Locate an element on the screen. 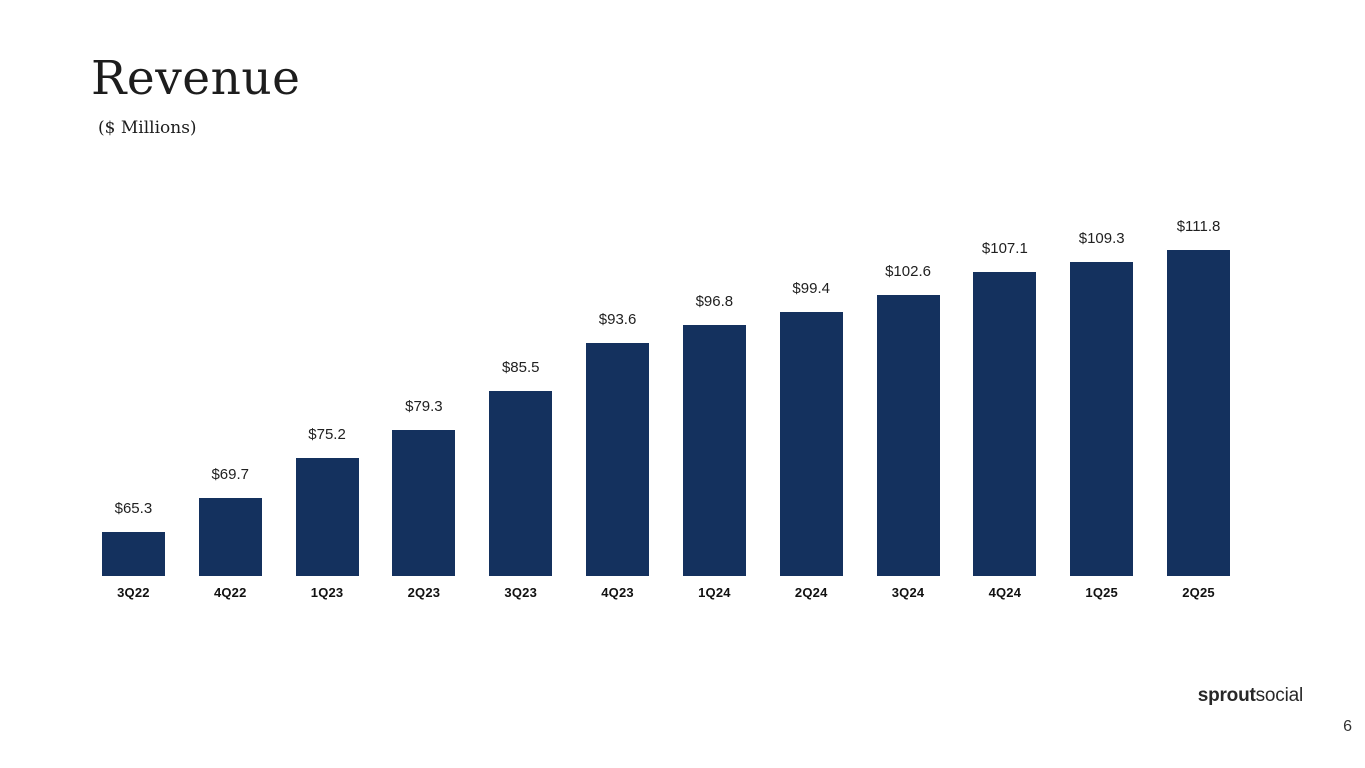 This screenshot has height=768, width=1365. x-axis-label: 1Q25 is located at coordinates (1101, 592).